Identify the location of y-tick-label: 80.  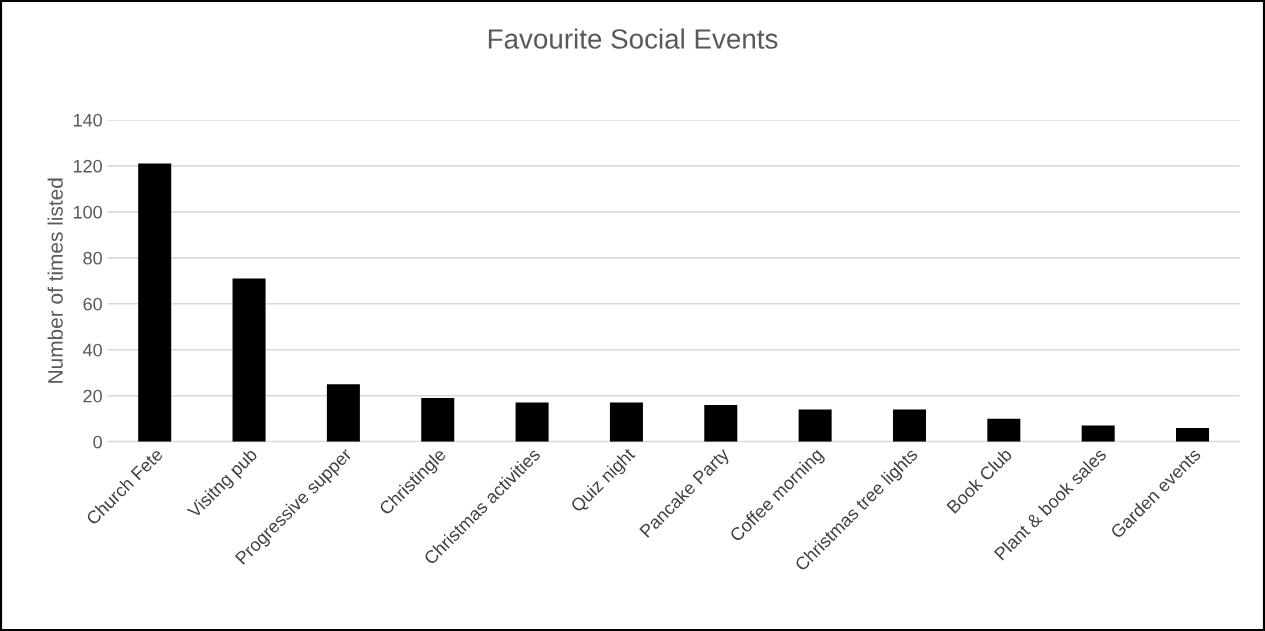
(92, 258).